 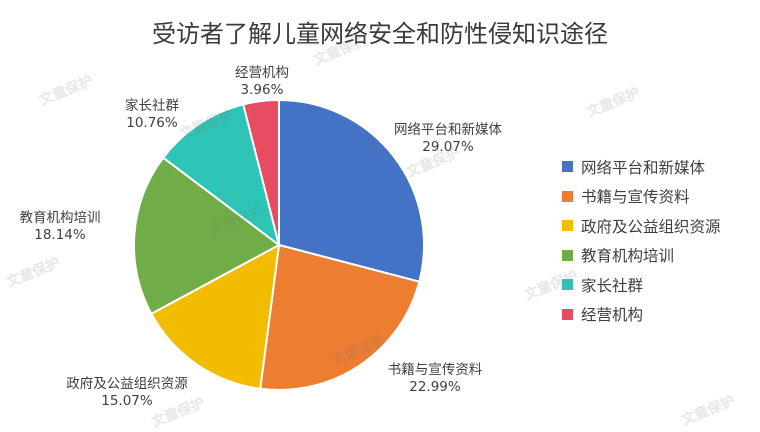 What do you see at coordinates (262, 90) in the screenshot?
I see `slice-label-value-6: 3.96%` at bounding box center [262, 90].